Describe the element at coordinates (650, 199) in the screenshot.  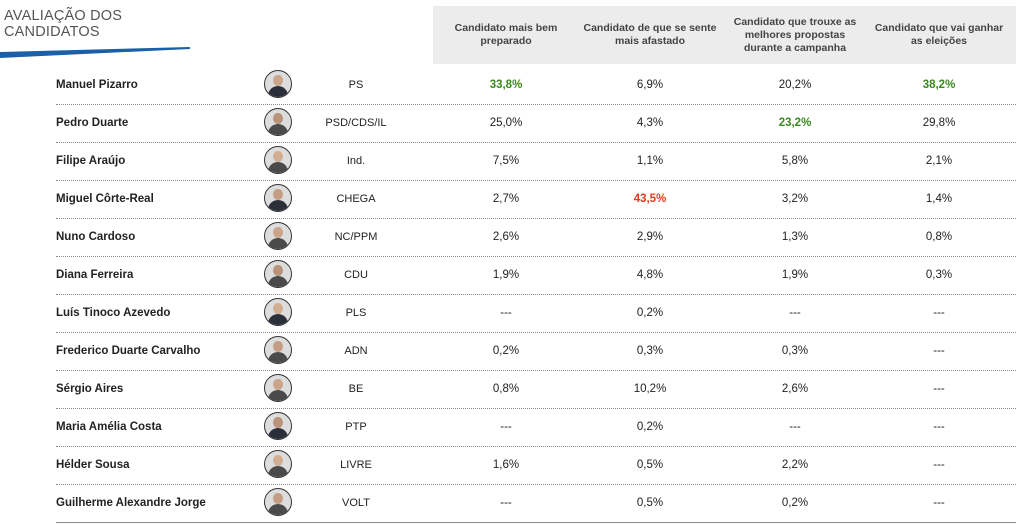
I see `value-cell: 43,5%` at that location.